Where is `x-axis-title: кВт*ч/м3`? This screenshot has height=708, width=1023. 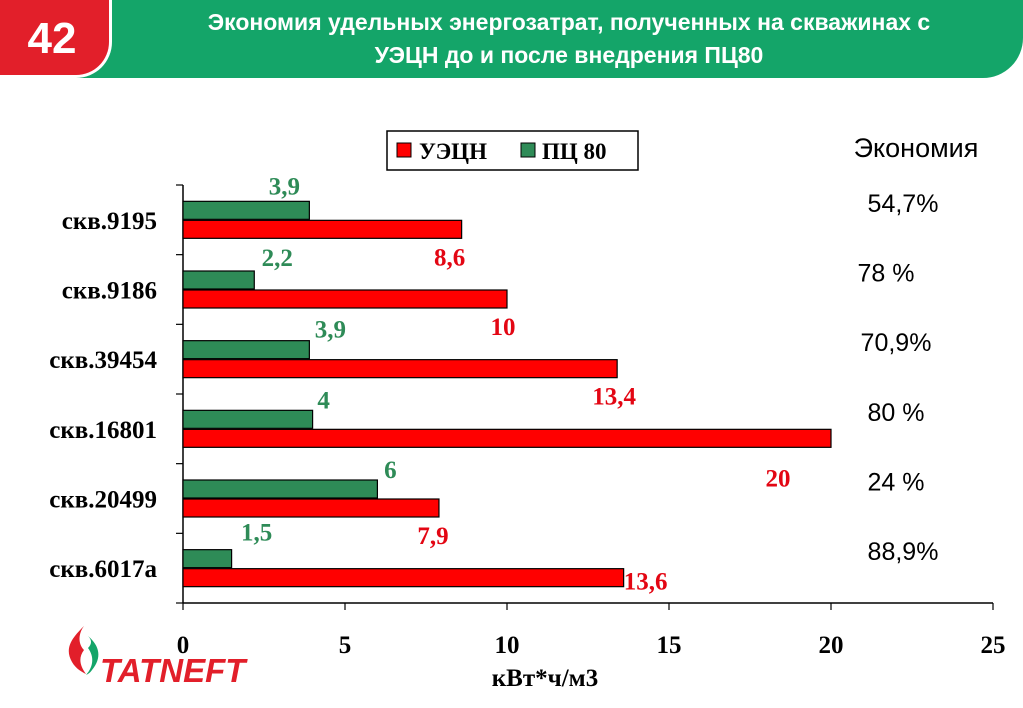
x-axis-title: кВт*ч/м3 is located at coordinates (545, 678).